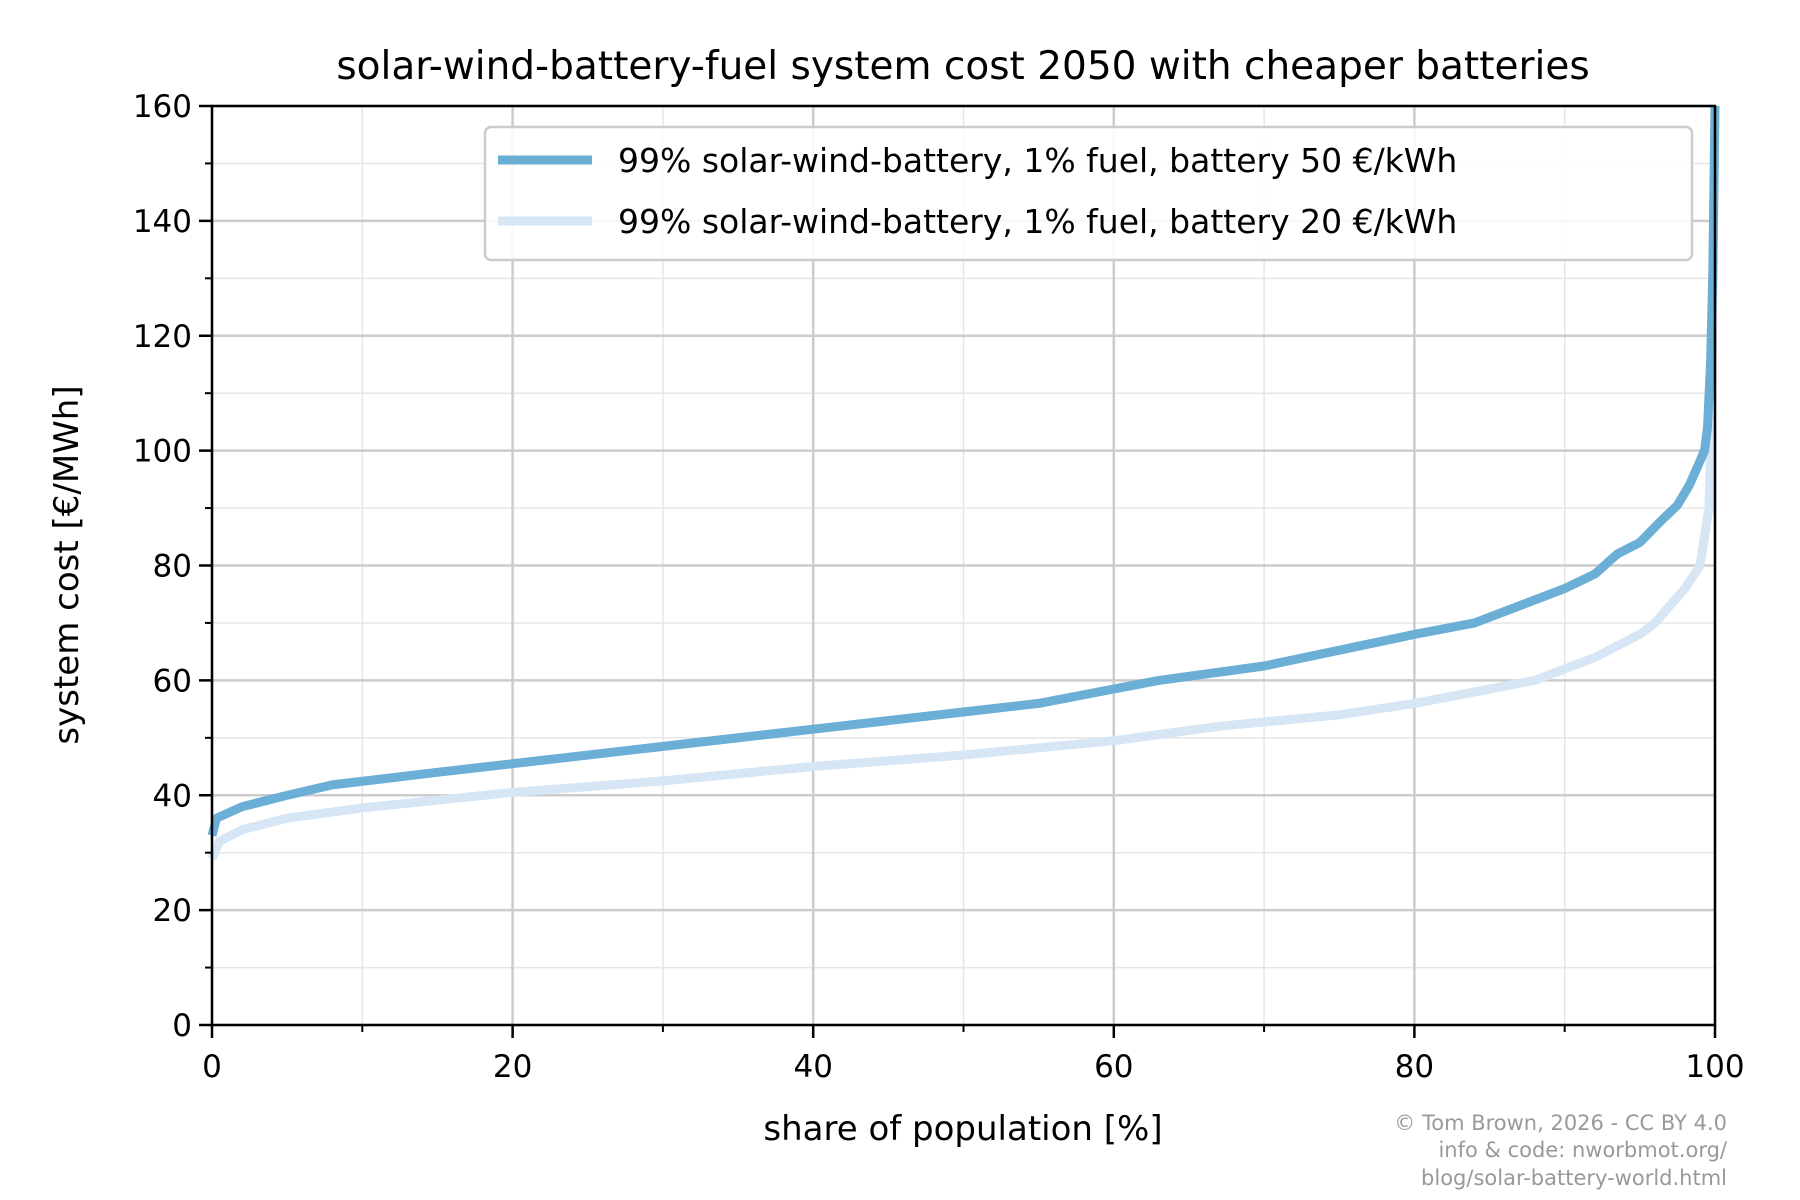 Image resolution: width=1800 pixels, height=1200 pixels. I want to click on x-tick-label: 60, so click(1113, 1067).